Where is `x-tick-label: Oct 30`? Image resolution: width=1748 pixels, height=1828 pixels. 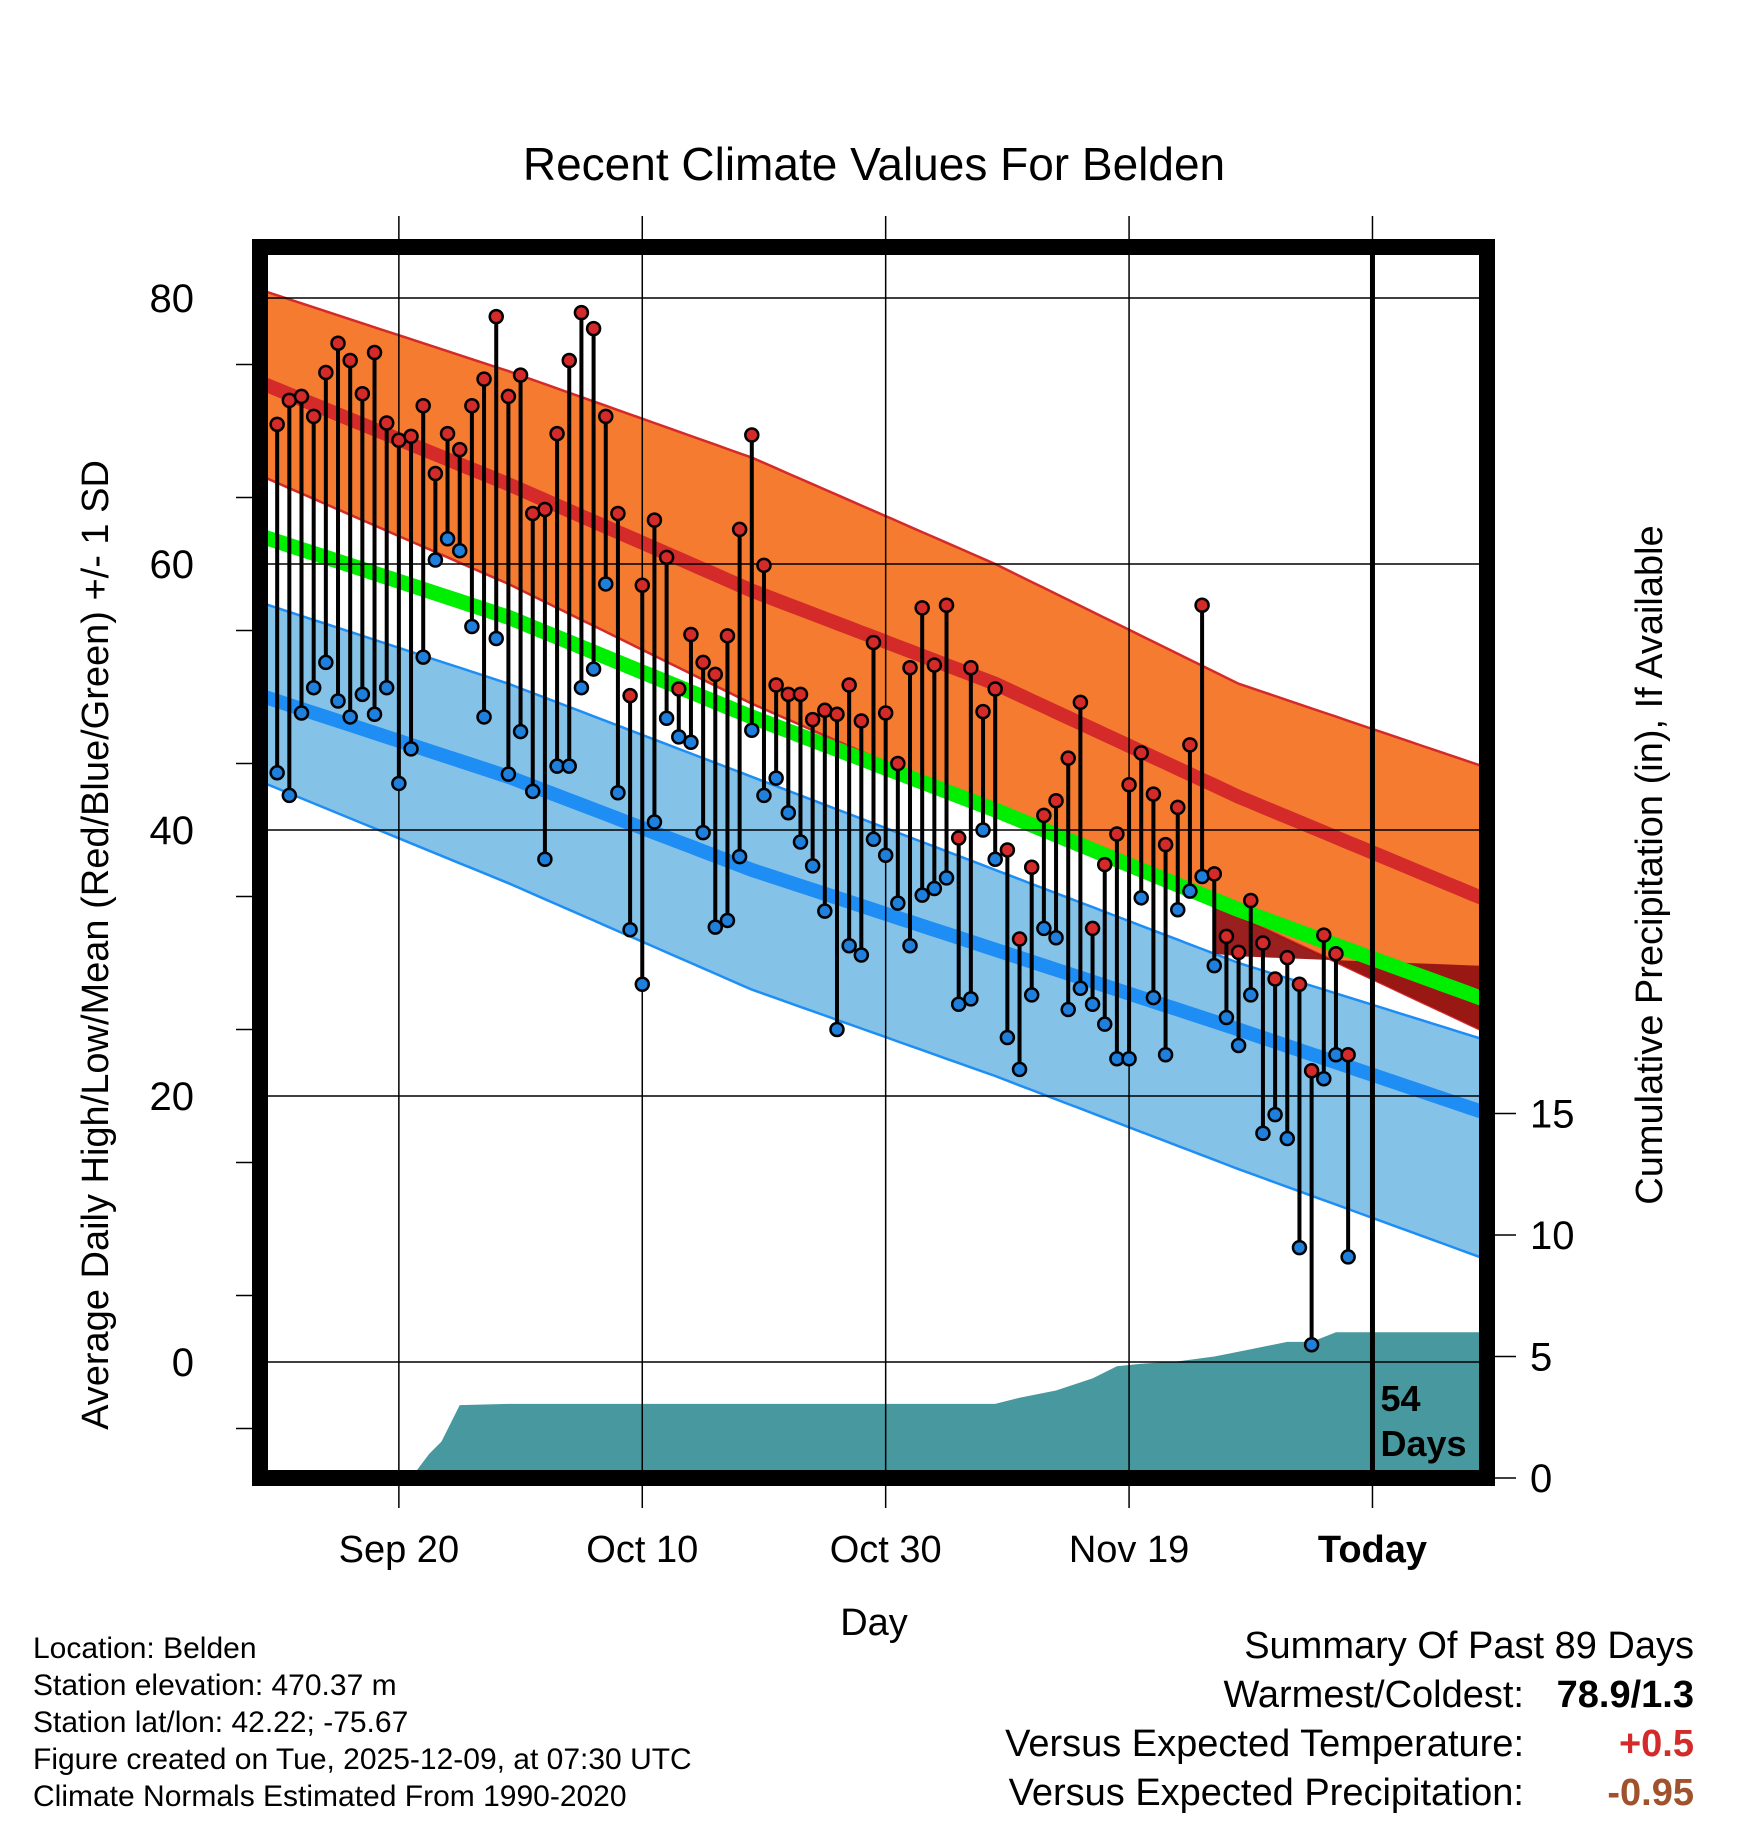 x-tick-label: Oct 30 is located at coordinates (886, 1550).